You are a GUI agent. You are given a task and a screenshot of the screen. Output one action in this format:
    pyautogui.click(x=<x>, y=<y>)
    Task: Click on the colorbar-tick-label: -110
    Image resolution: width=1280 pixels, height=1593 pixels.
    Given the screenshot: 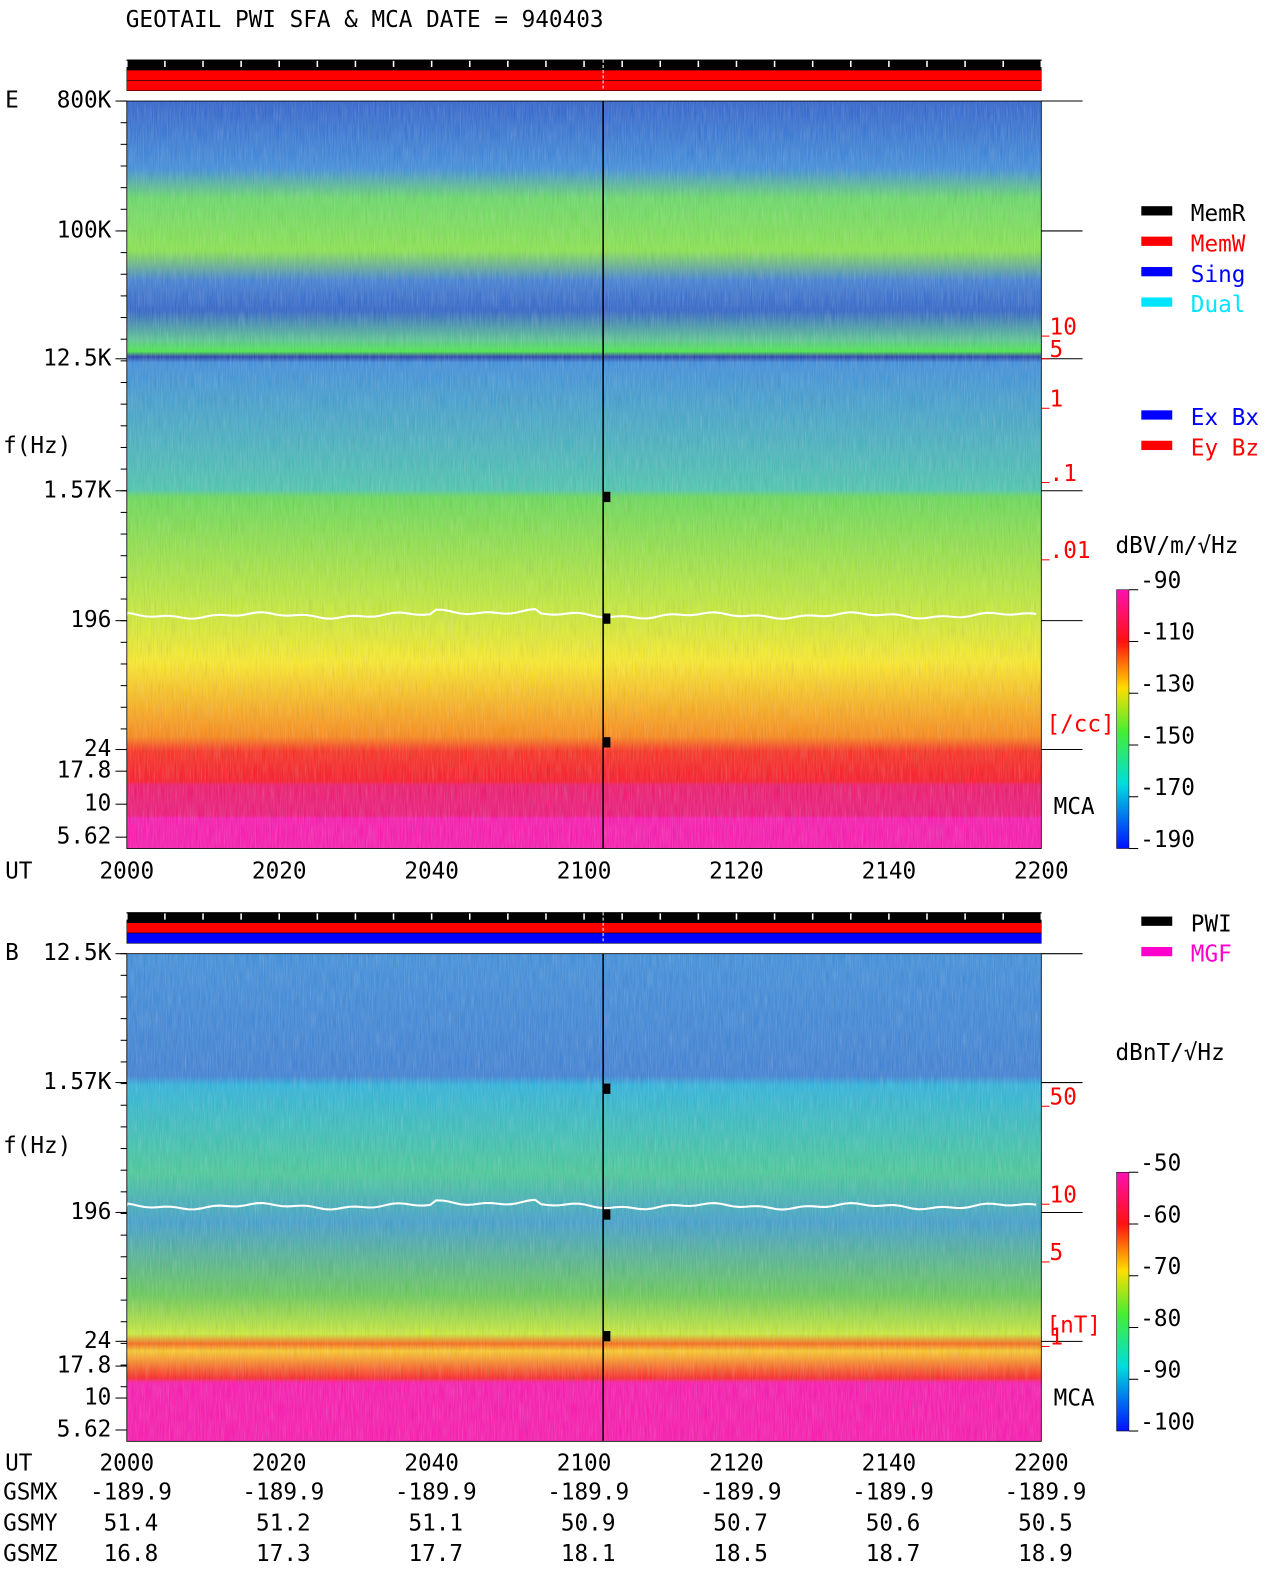 What is the action you would take?
    pyautogui.click(x=1167, y=633)
    